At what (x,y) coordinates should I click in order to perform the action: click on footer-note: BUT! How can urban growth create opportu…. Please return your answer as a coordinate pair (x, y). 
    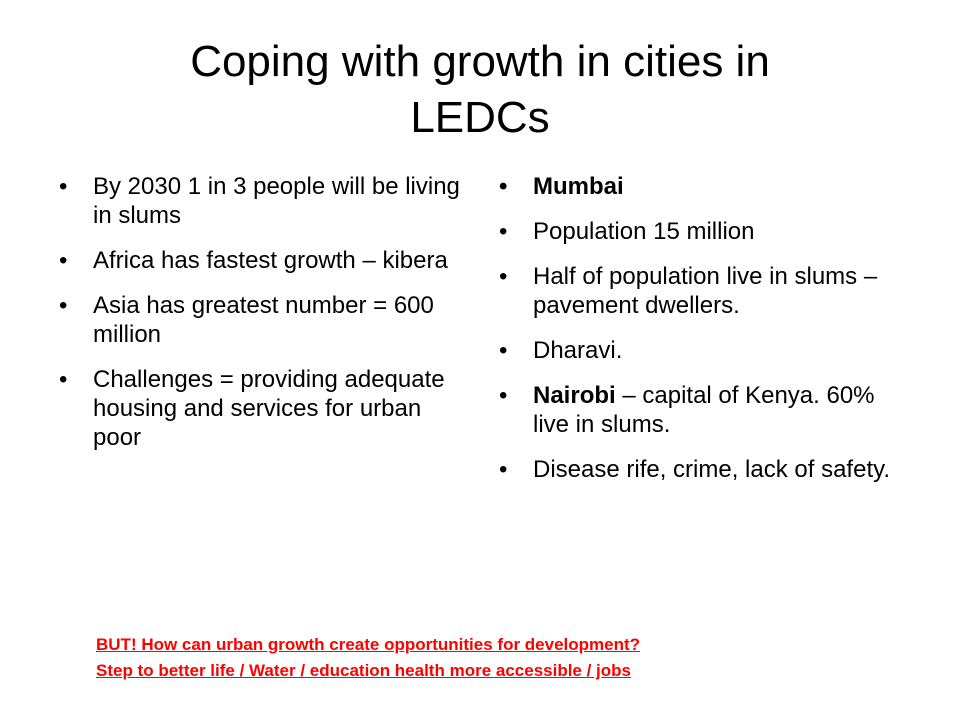
    Looking at the image, I should click on (486, 658).